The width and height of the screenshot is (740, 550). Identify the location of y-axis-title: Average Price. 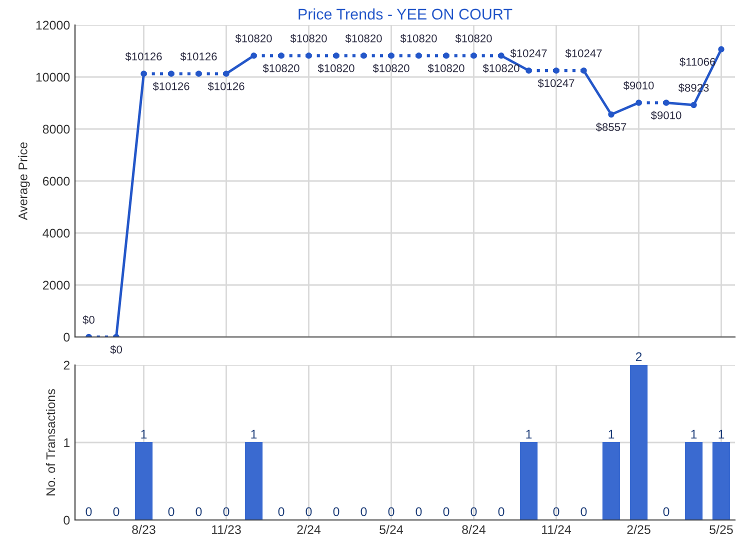
(24, 181).